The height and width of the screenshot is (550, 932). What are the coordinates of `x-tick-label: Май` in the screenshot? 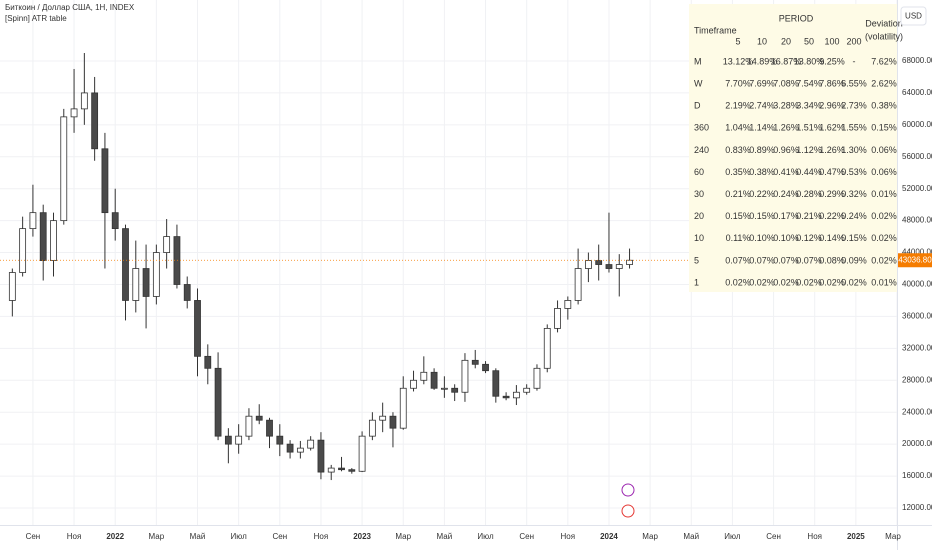 It's located at (198, 536).